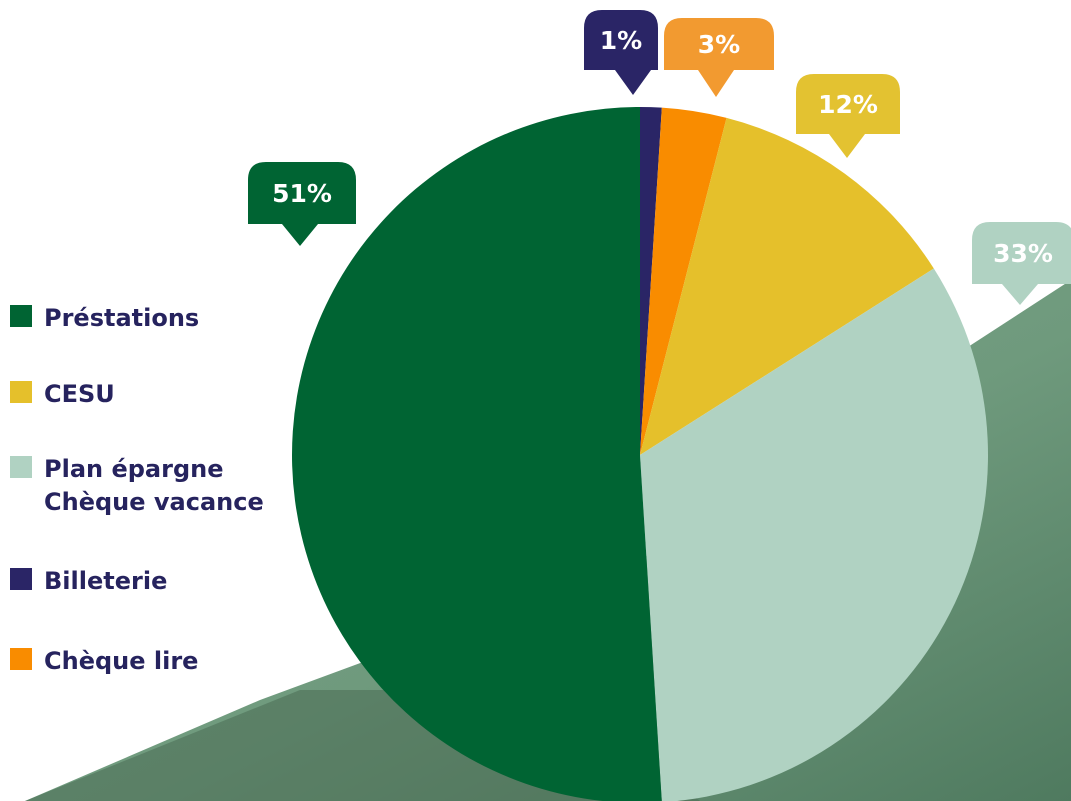 Image resolution: width=1071 pixels, height=801 pixels. I want to click on legend-item-plan-epargne: Plan épargne Chèque vacance, so click(137, 486).